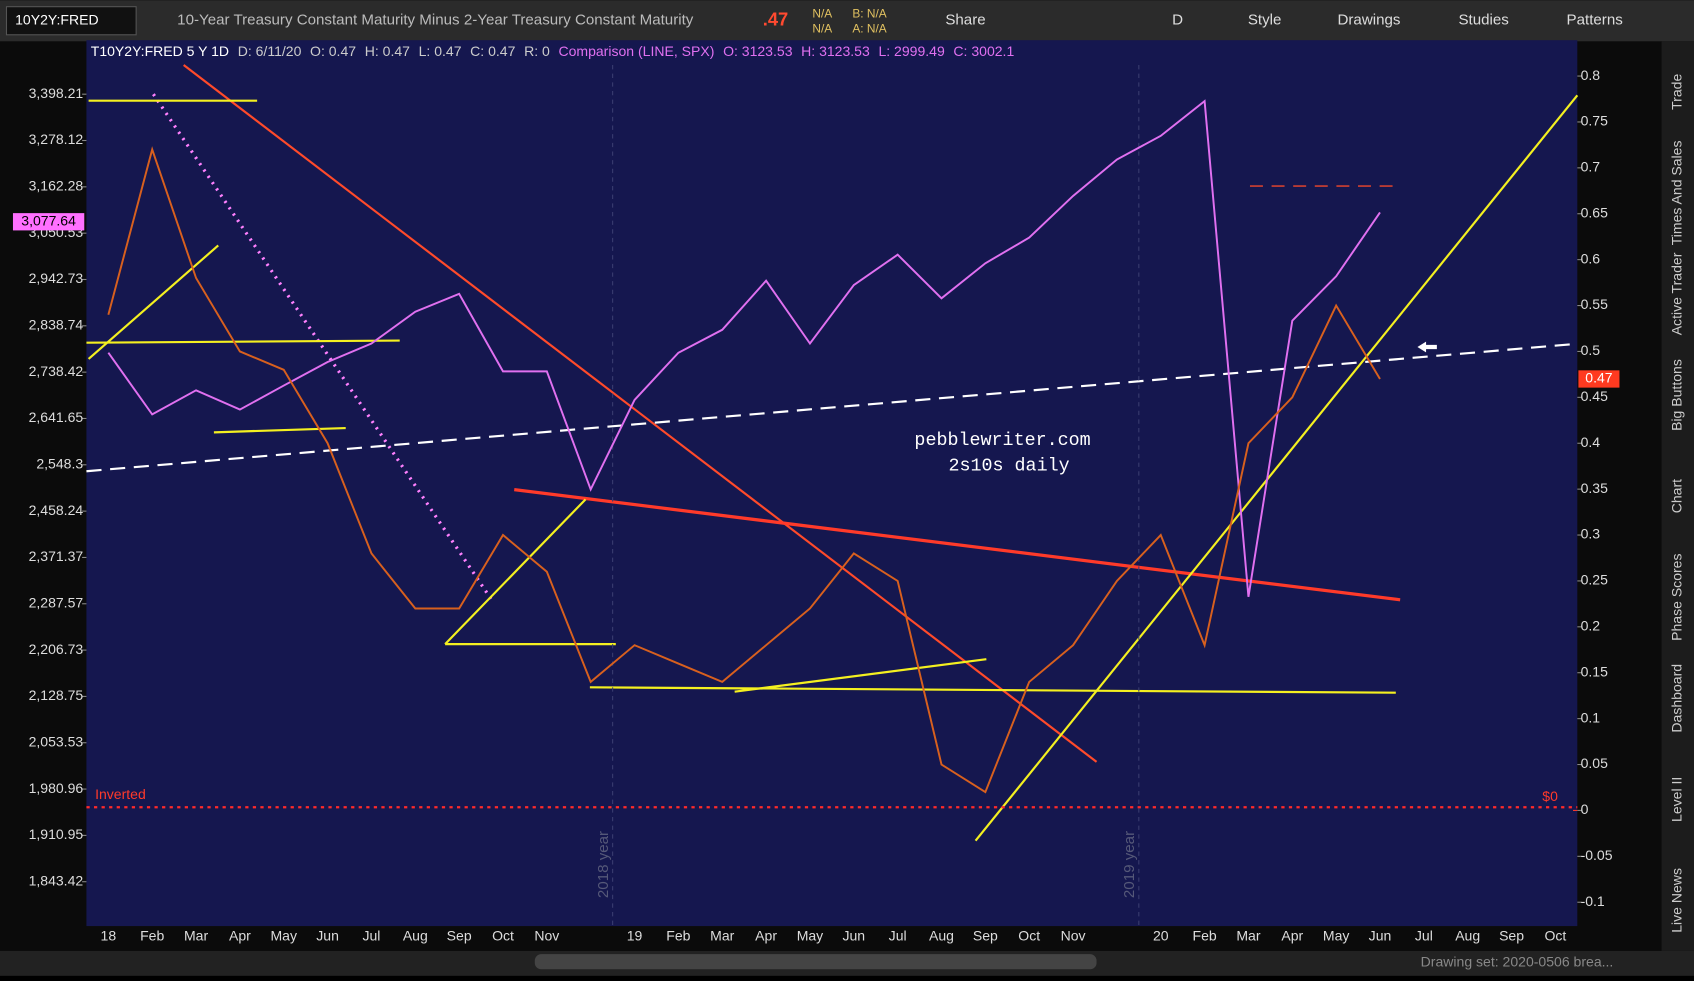 Image resolution: width=1694 pixels, height=981 pixels. I want to click on note: pebblewriter.com, so click(1002, 440).